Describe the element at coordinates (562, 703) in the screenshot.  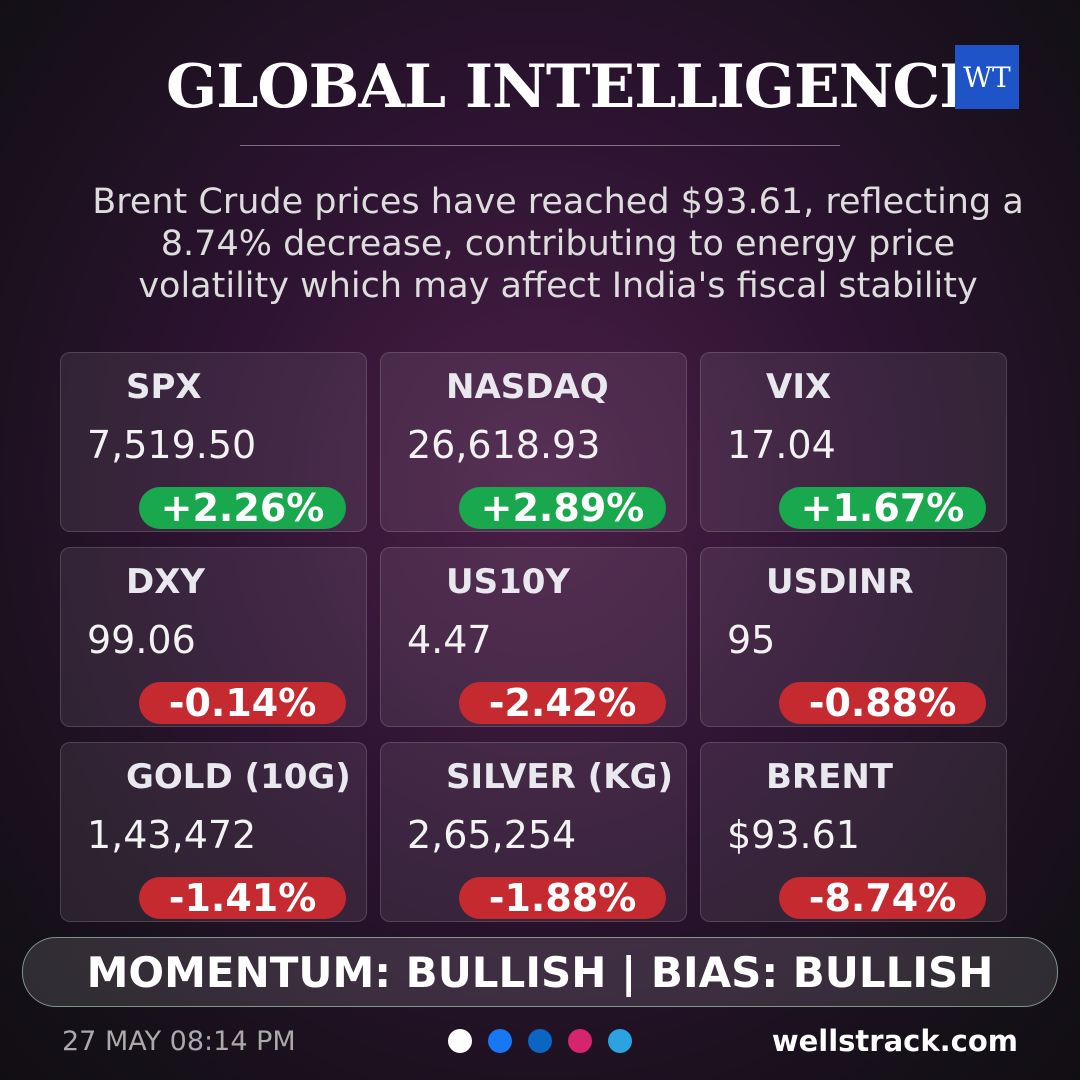
I see `change-badge: -2.42%` at that location.